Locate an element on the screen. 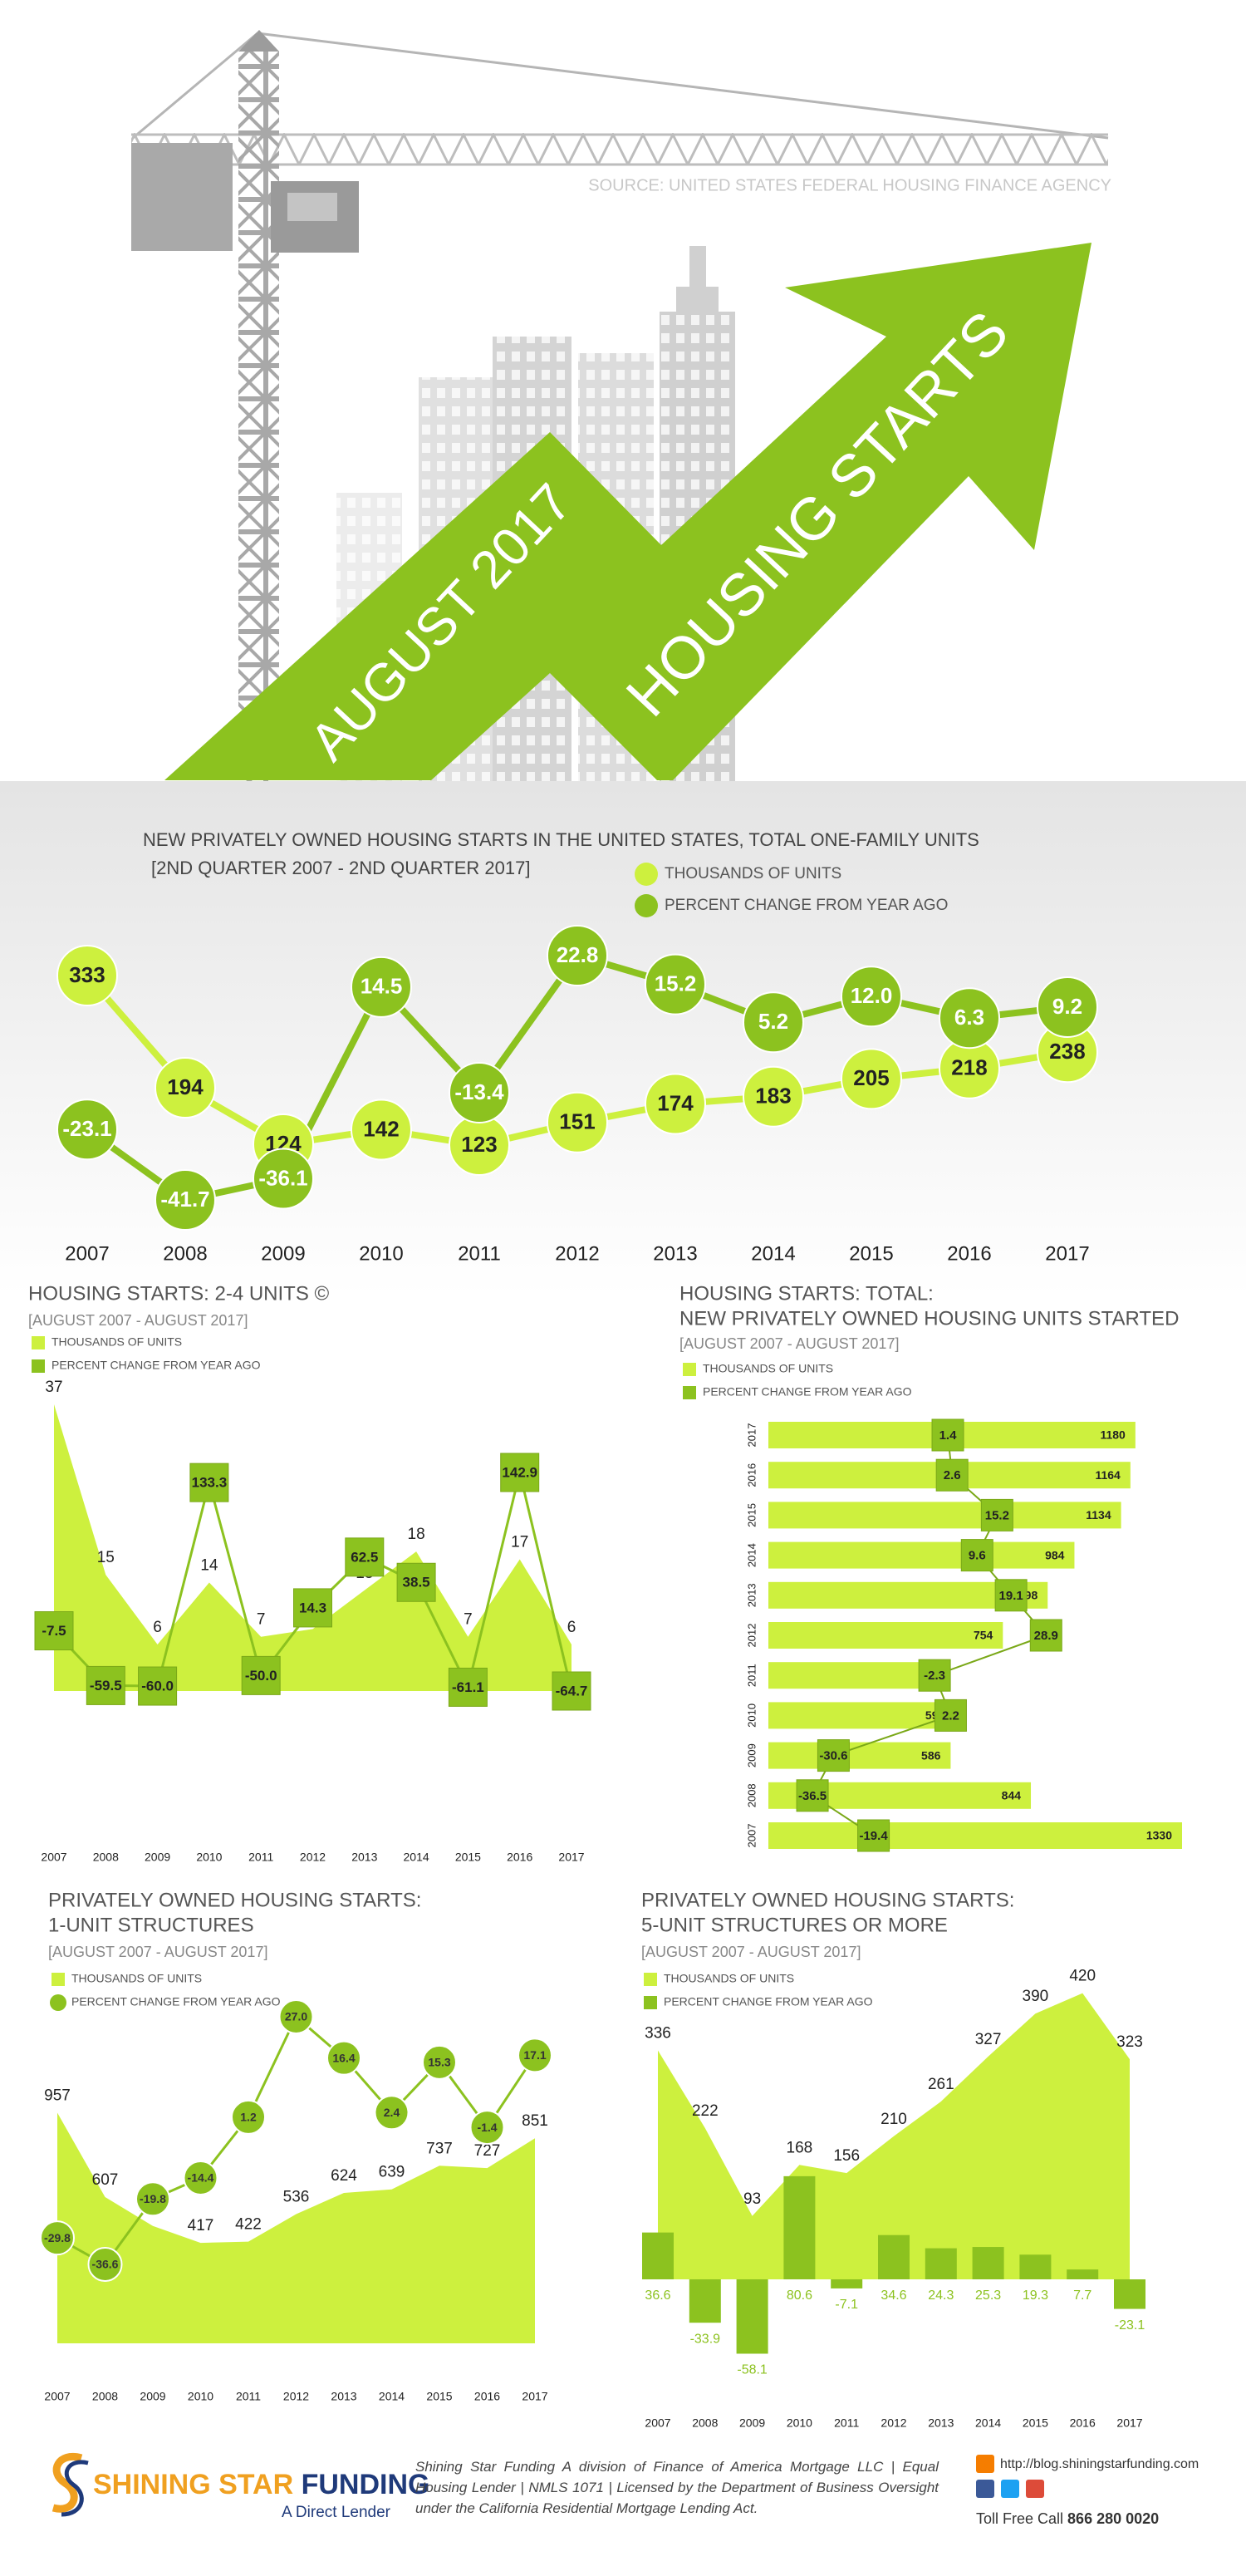  value-label: 984 is located at coordinates (1055, 1554).